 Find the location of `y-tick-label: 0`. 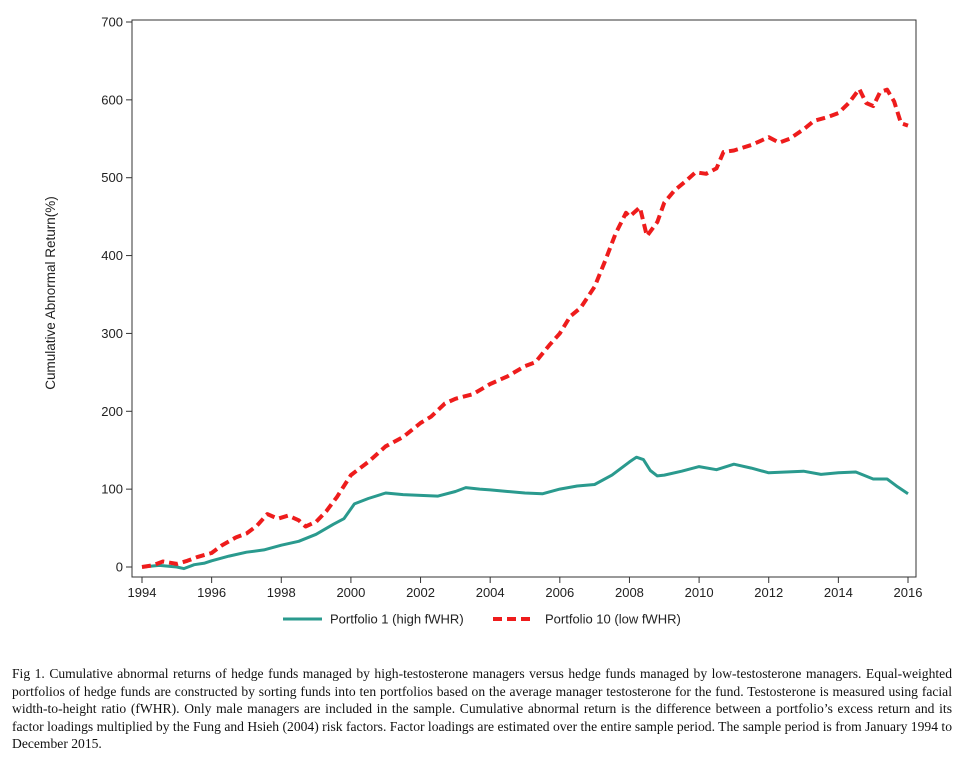

y-tick-label: 0 is located at coordinates (119, 567).